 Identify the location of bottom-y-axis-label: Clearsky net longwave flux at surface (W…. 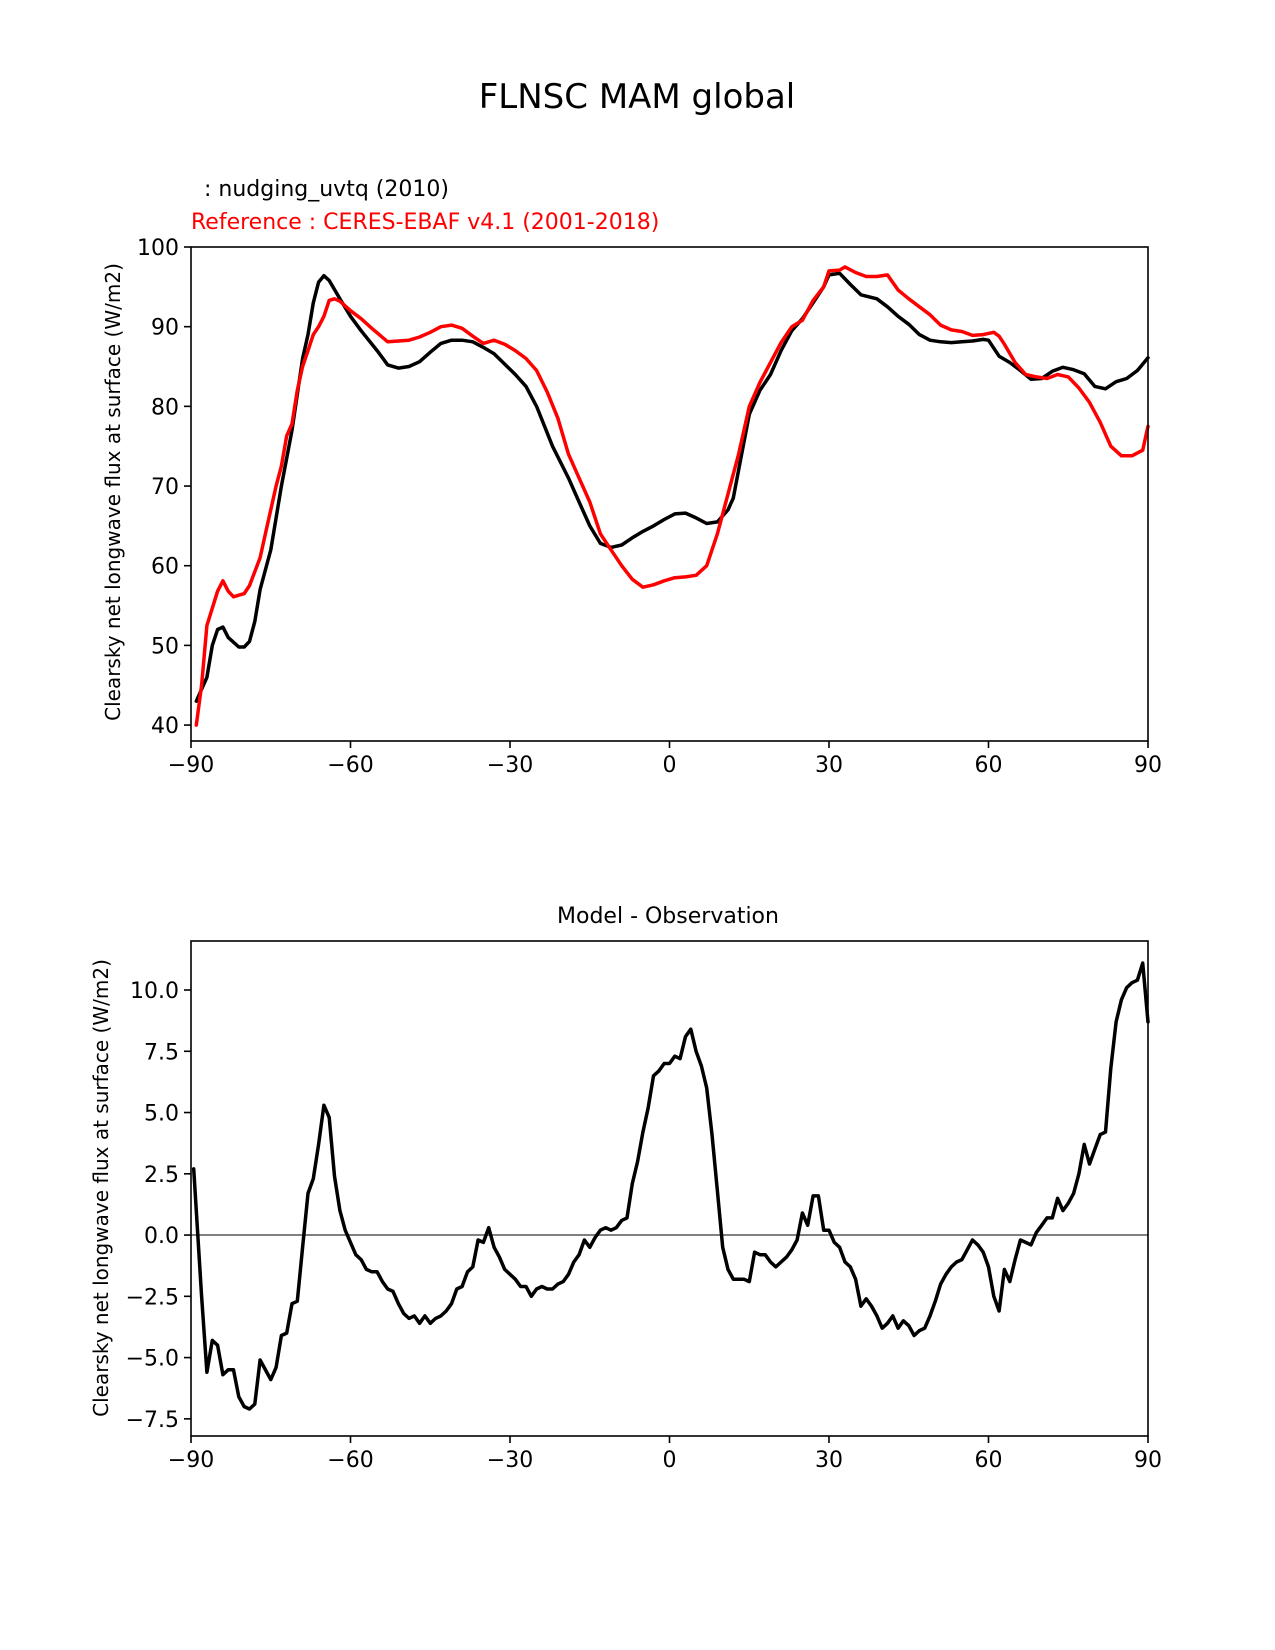
(101, 1188).